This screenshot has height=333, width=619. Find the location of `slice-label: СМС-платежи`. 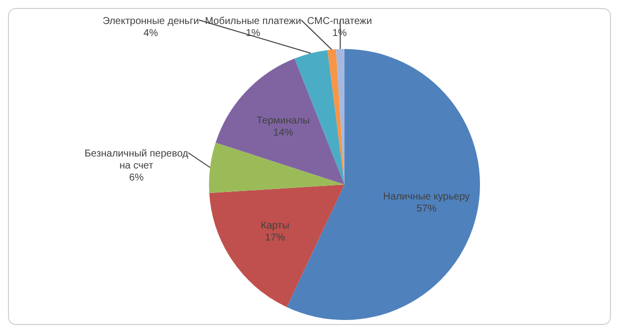

slice-label: СМС-платежи is located at coordinates (339, 21).